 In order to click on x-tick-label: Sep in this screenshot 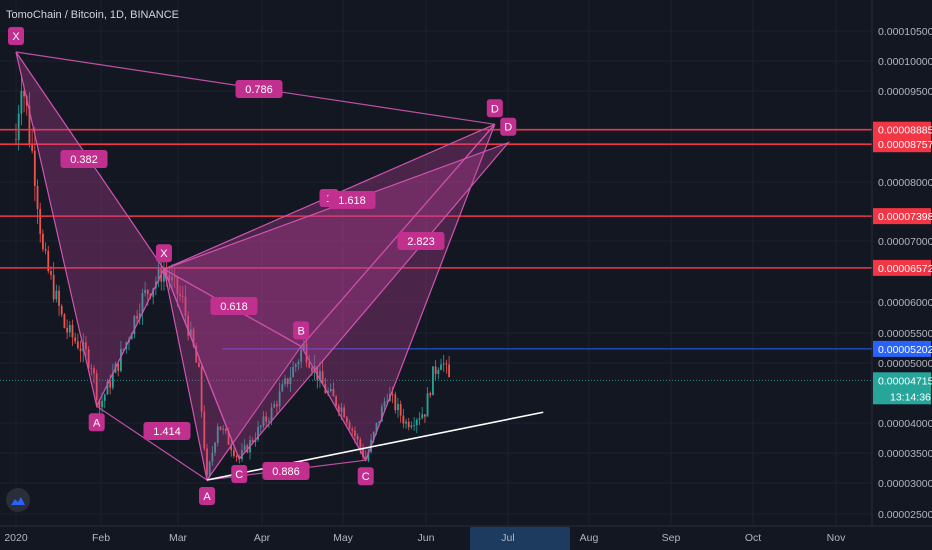, I will do `click(671, 538)`.